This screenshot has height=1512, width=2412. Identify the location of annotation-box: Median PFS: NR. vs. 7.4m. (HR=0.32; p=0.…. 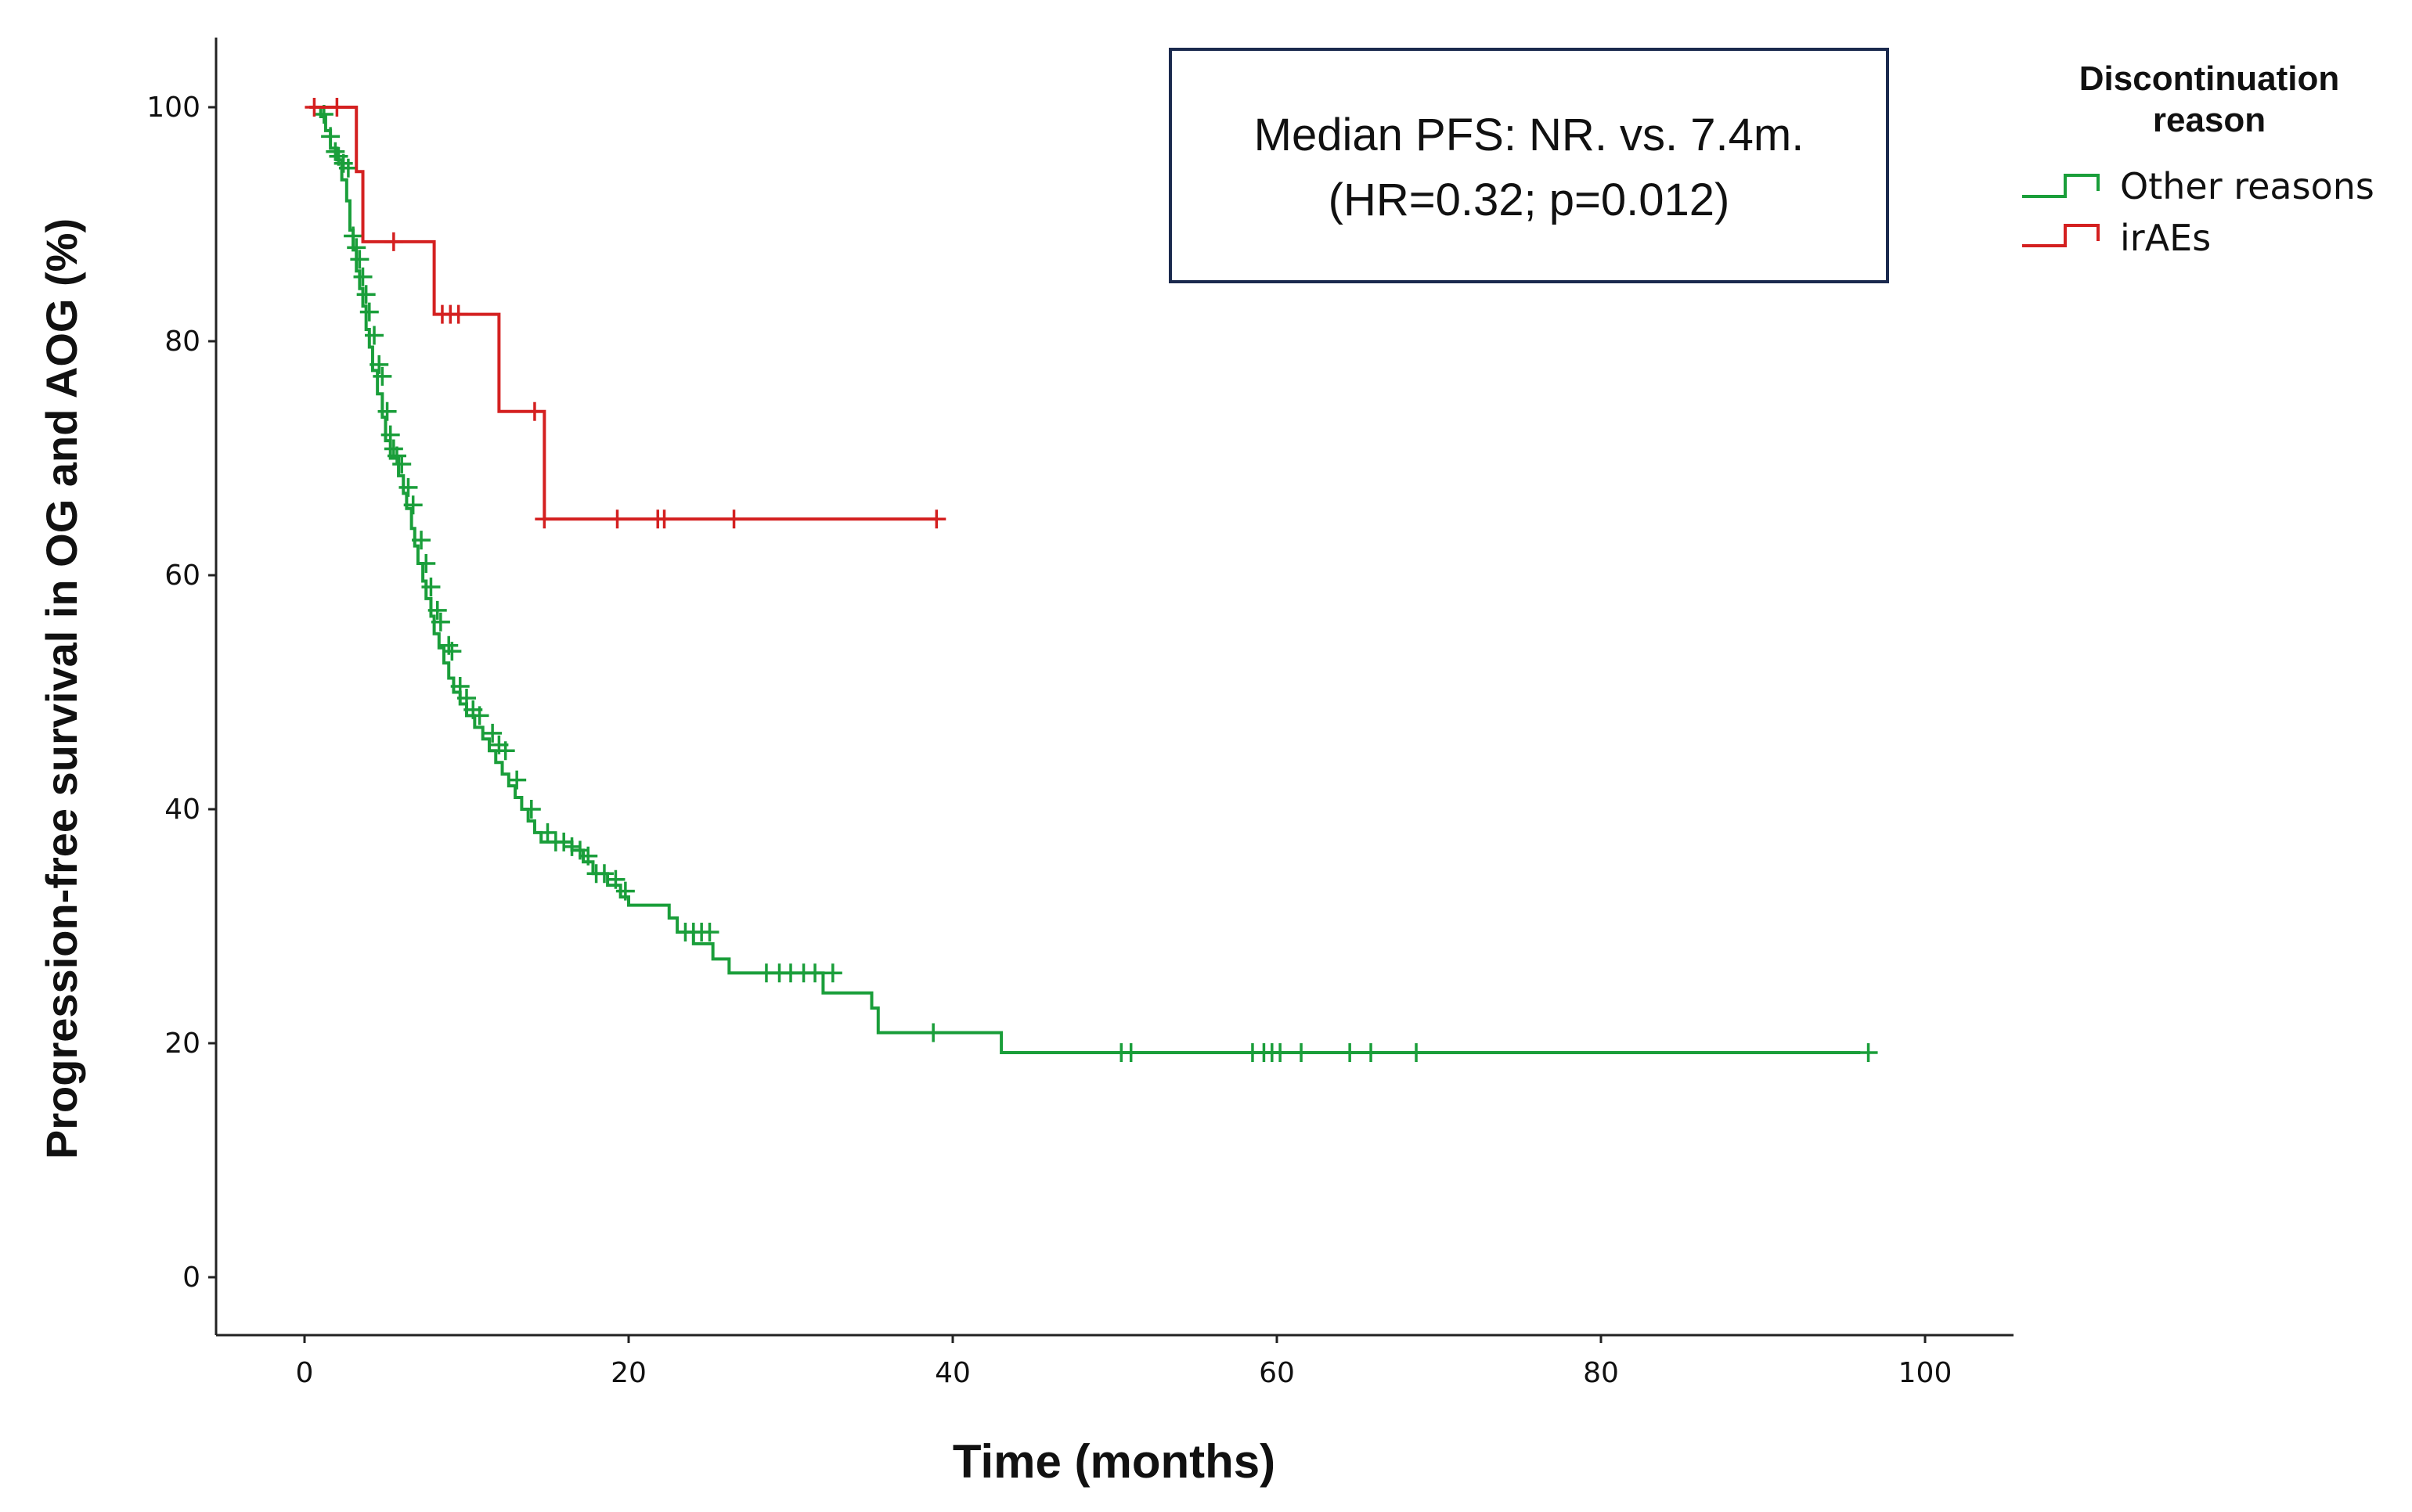
(1529, 165).